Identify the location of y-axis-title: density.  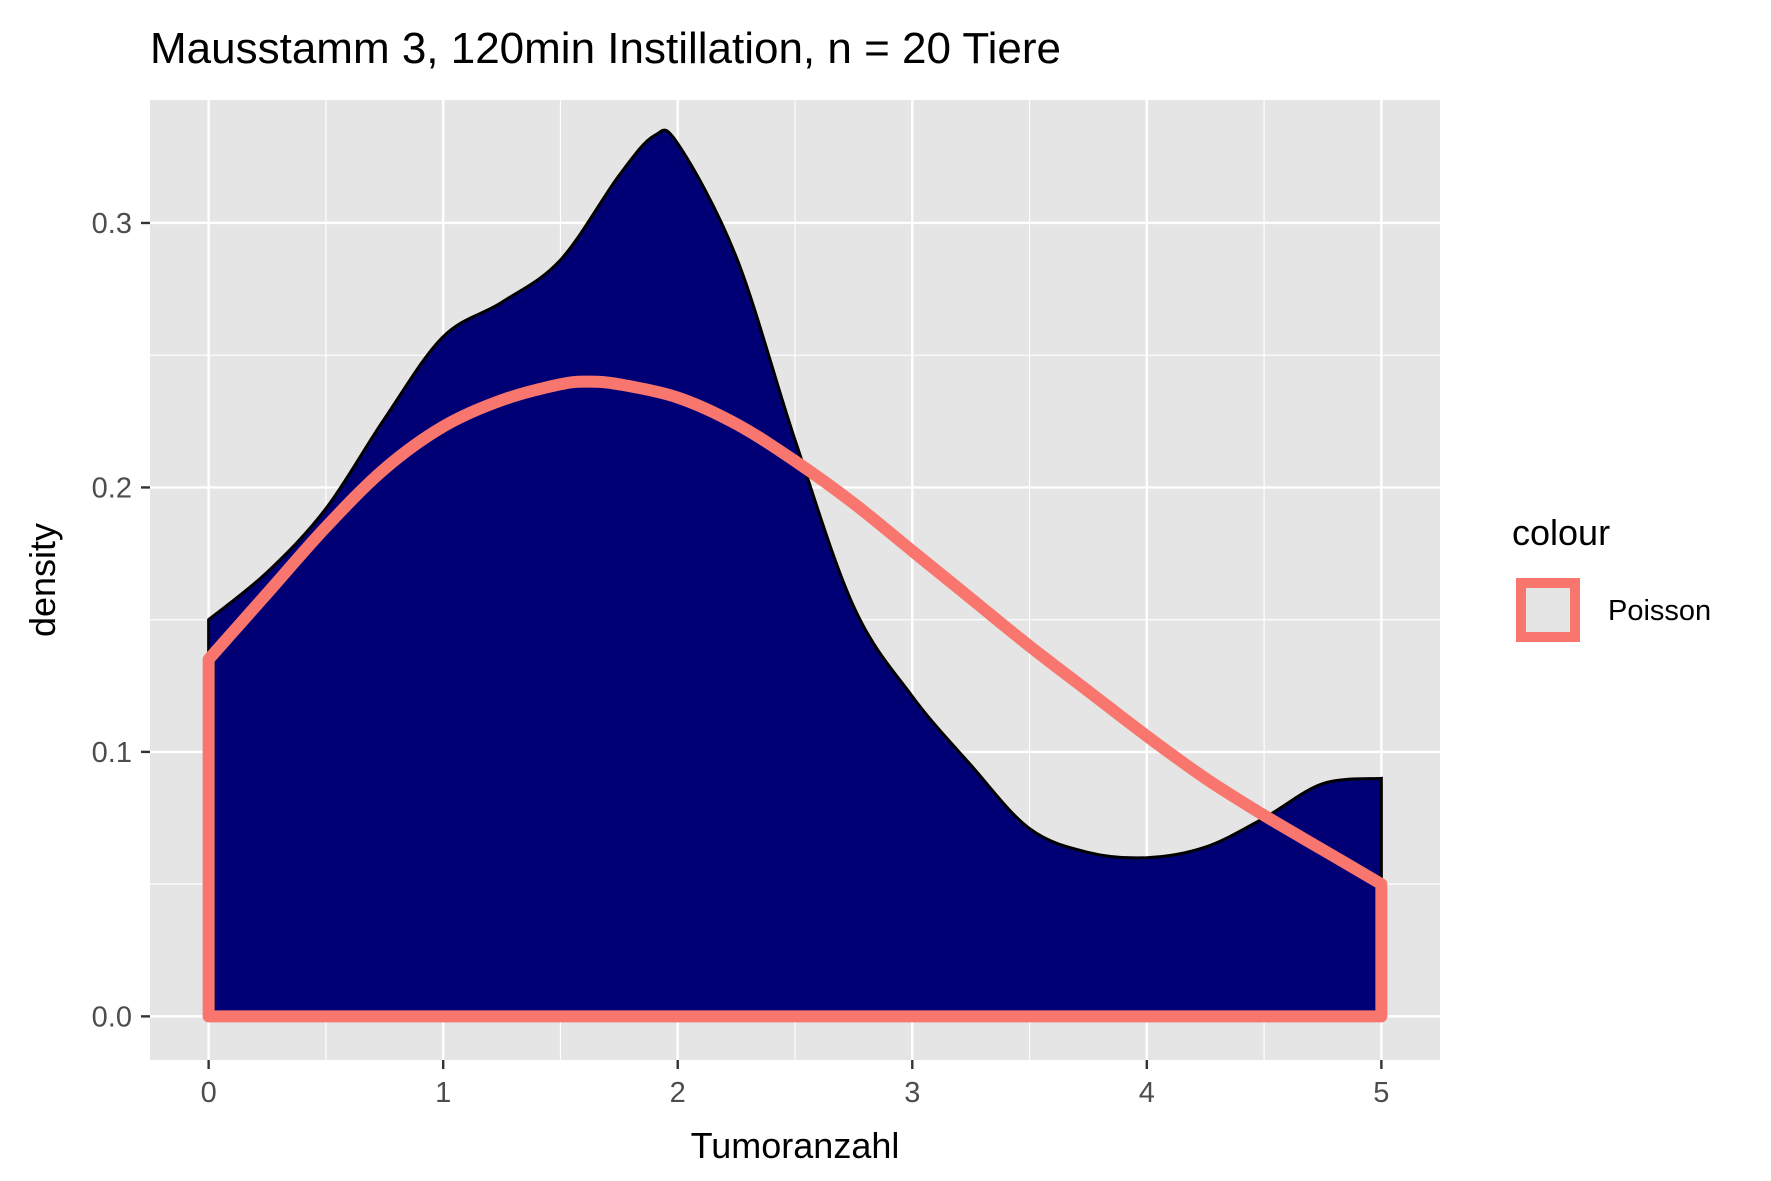
(42, 580).